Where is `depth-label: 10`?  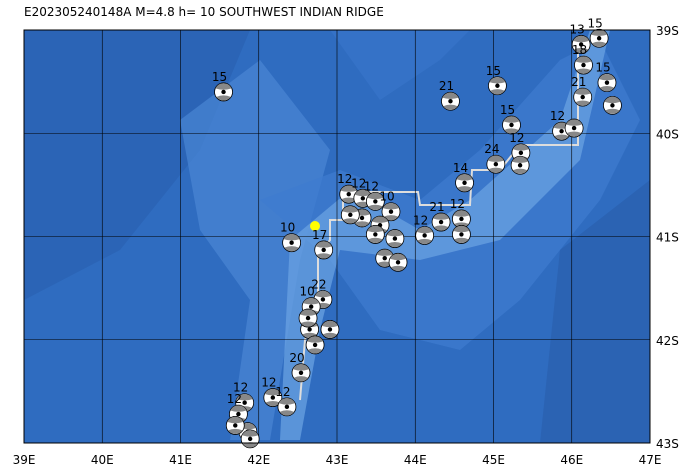 depth-label: 10 is located at coordinates (287, 228).